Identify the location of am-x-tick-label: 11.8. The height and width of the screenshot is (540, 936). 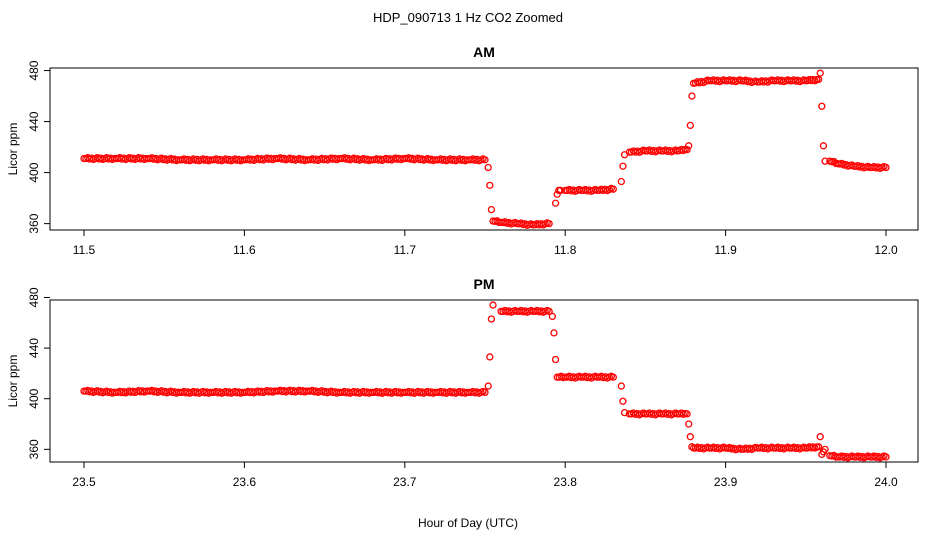
(565, 250).